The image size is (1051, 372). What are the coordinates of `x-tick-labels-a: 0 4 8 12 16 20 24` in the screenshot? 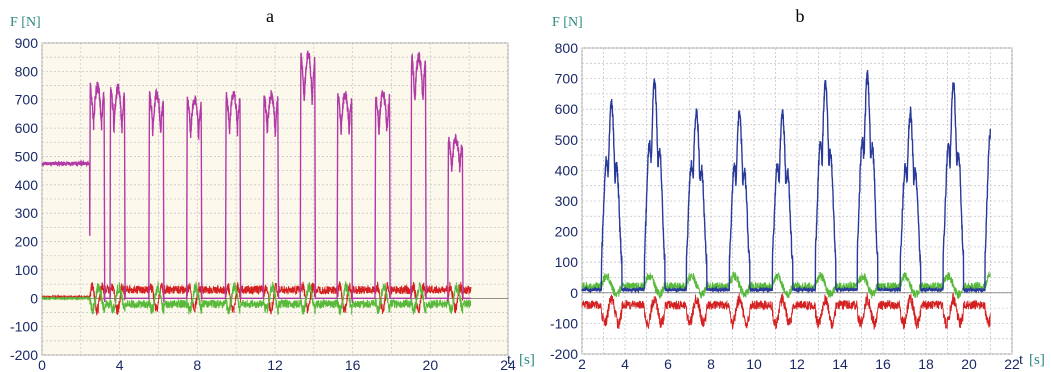 It's located at (277, 364).